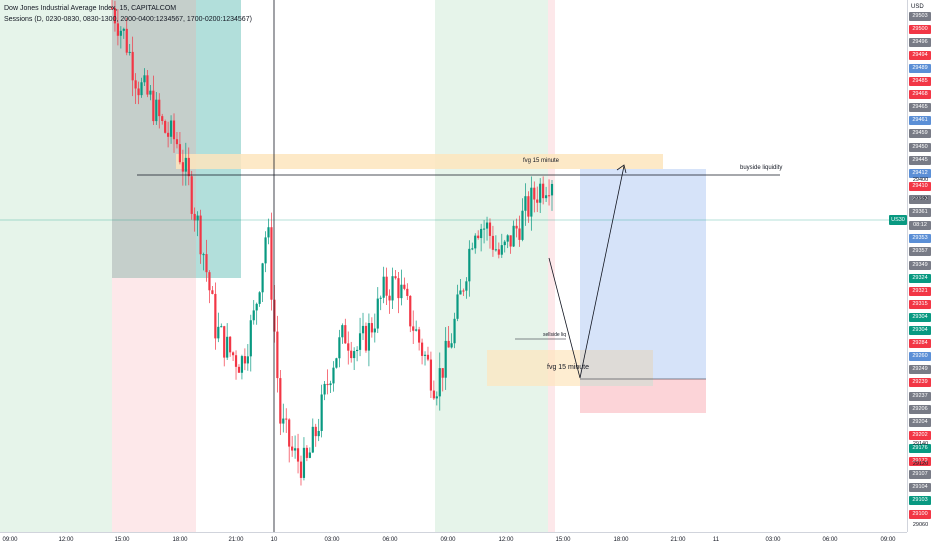  What do you see at coordinates (920, 525) in the screenshot?
I see `price-tick: 29060` at bounding box center [920, 525].